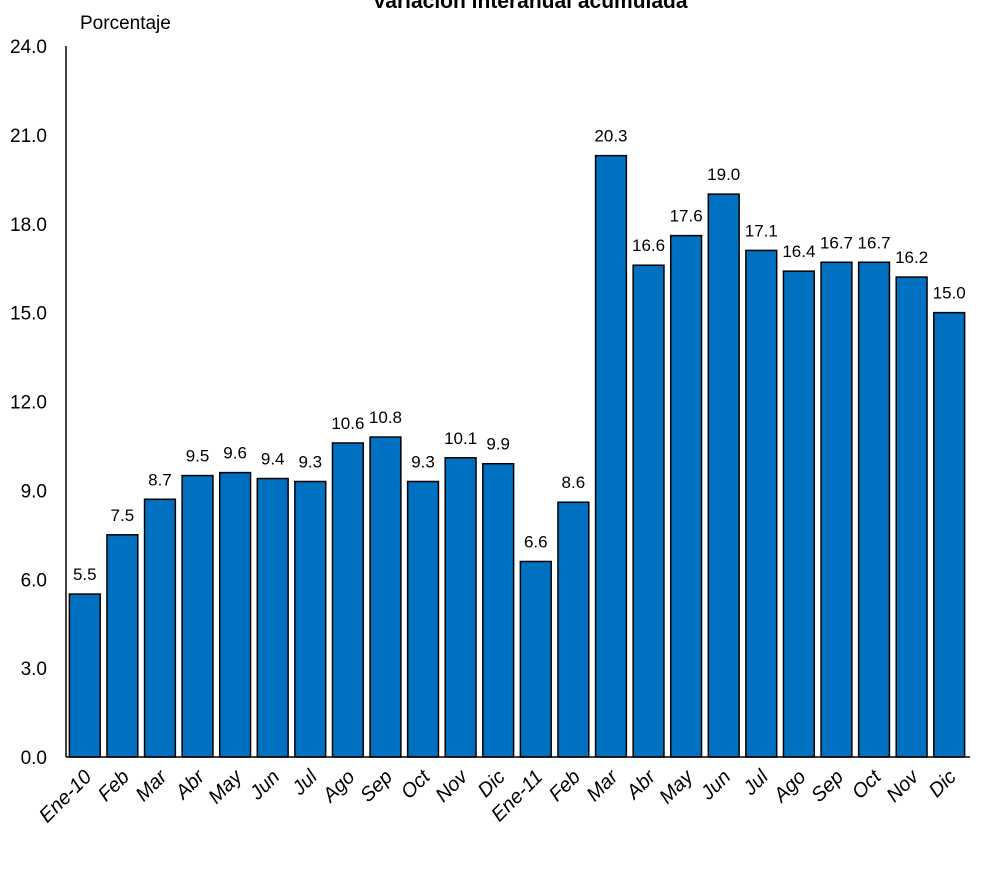 The width and height of the screenshot is (983, 870). I want to click on data-label: 5.5, so click(85, 574).